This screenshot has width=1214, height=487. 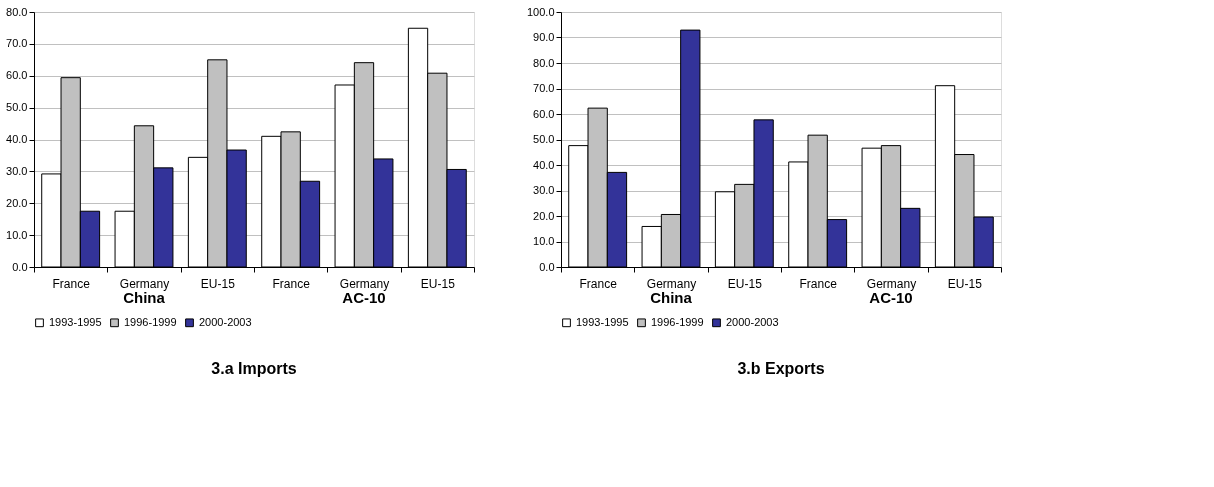 What do you see at coordinates (254, 368) in the screenshot?
I see `text: 3.a Imports` at bounding box center [254, 368].